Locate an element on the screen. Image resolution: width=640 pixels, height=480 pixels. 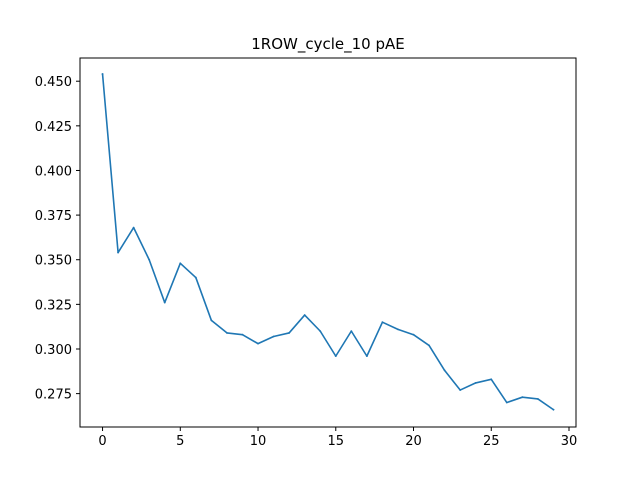
y-tick-label: 0.450 is located at coordinates (53, 82).